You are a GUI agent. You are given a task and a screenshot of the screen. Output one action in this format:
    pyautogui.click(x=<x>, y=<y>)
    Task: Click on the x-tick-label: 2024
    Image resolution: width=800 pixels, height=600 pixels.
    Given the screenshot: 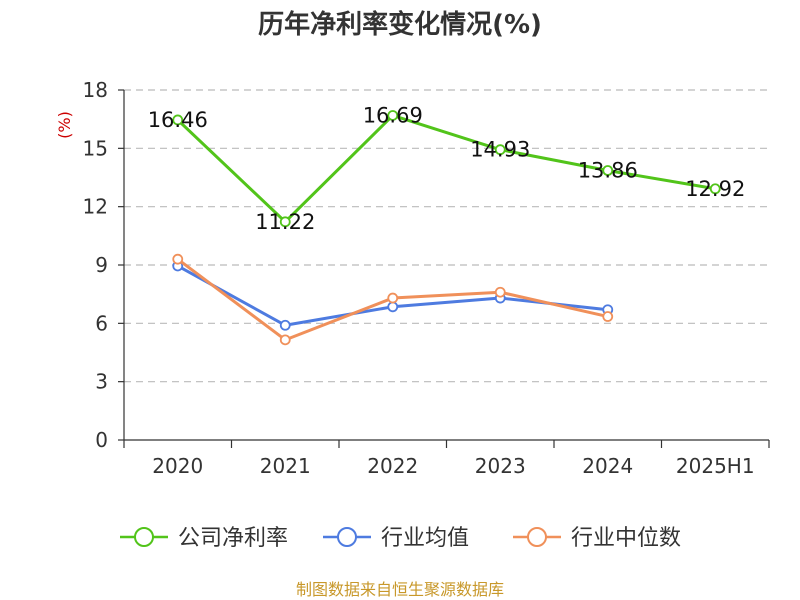 What is the action you would take?
    pyautogui.click(x=607, y=466)
    